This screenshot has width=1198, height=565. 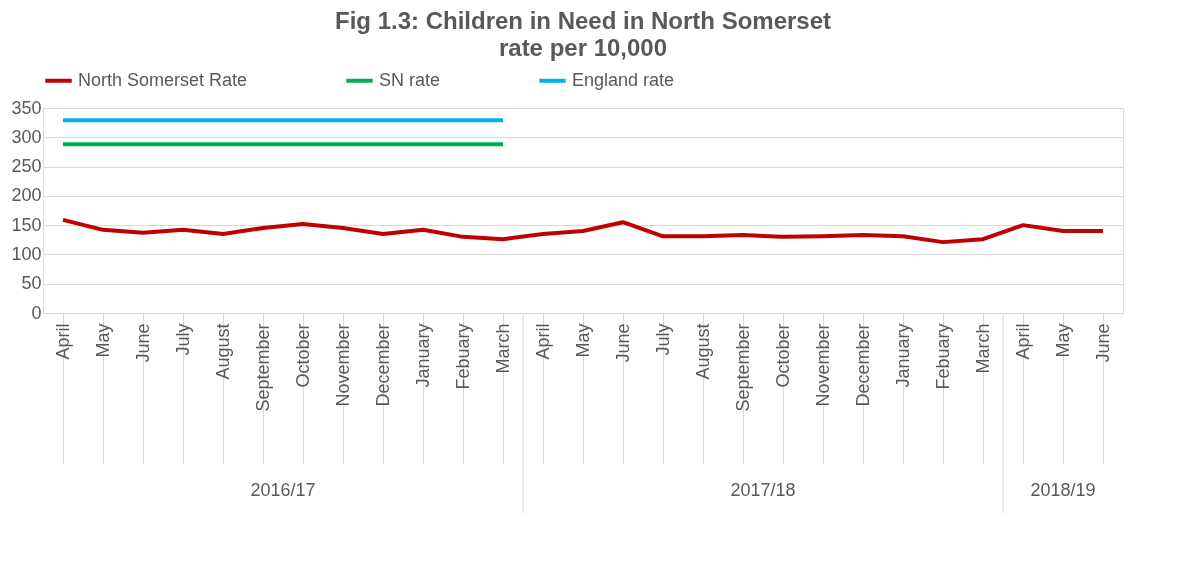 What do you see at coordinates (583, 231) in the screenshot?
I see `line-series` at bounding box center [583, 231].